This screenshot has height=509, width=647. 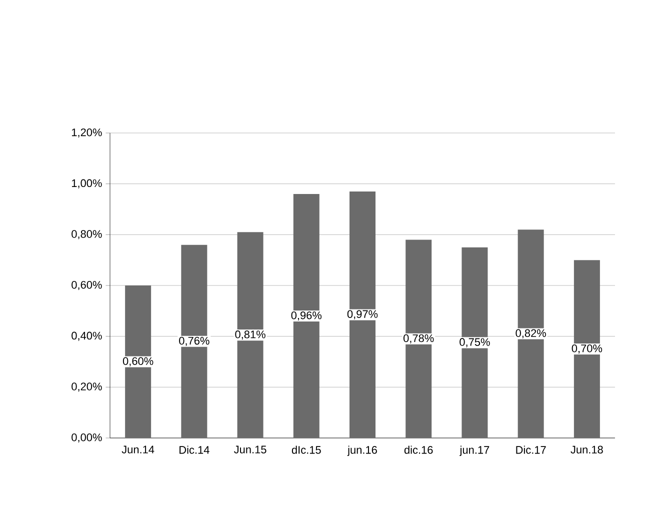 I want to click on y-tick-label: 0,20%, so click(x=87, y=387).